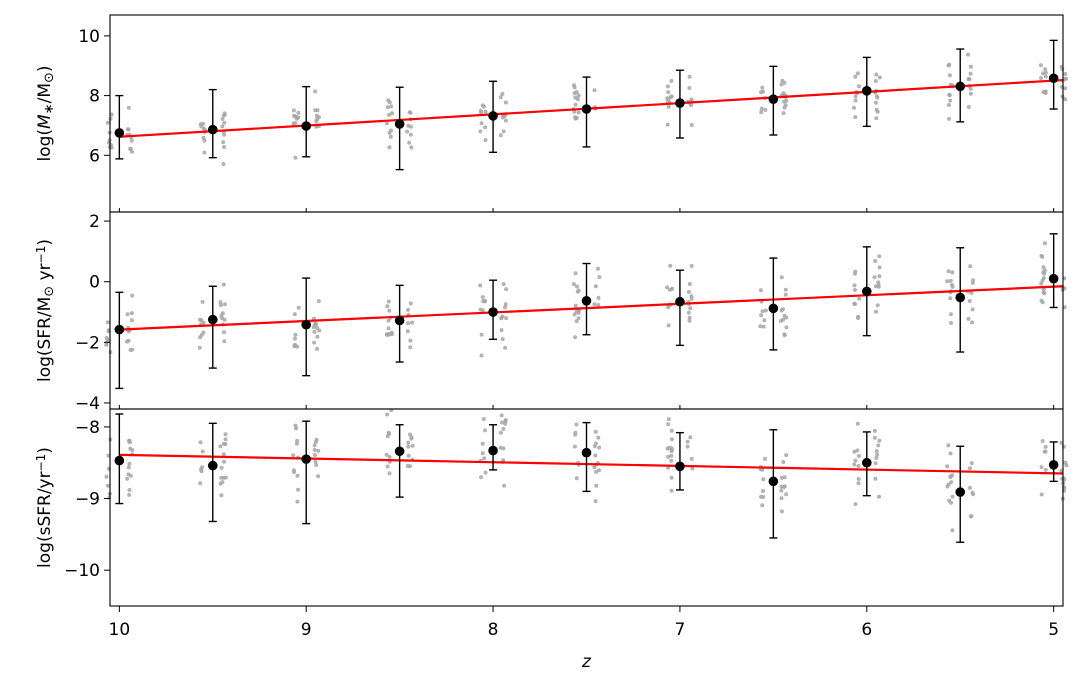 Image resolution: width=1079 pixels, height=688 pixels. I want to click on y-axis-label-part: ⊙, so click(49, 77).